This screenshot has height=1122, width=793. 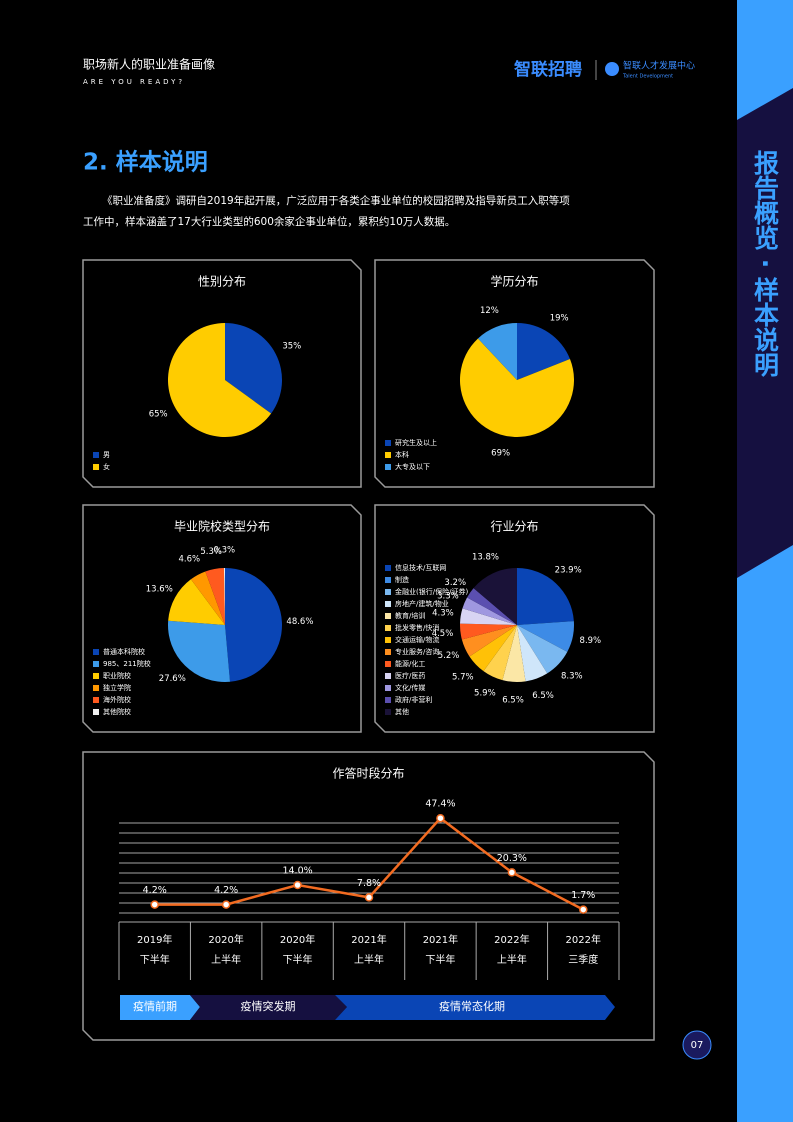 What do you see at coordinates (440, 804) in the screenshot?
I see `data-label: 47.4%` at bounding box center [440, 804].